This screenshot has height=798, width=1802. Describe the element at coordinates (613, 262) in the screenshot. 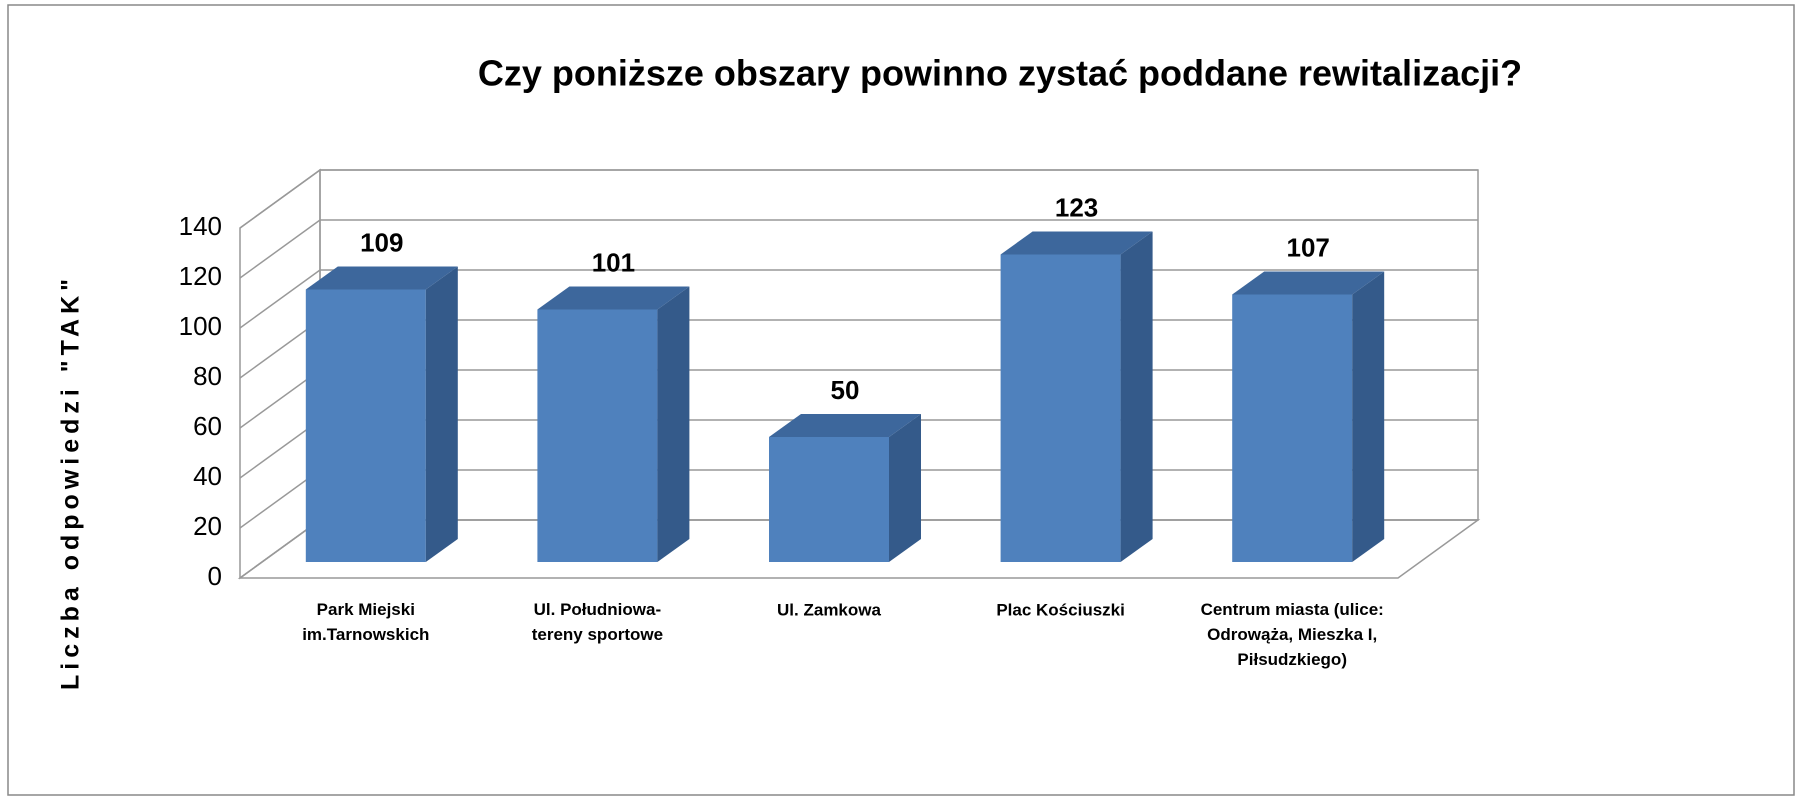

I see `value-label: 101` at that location.